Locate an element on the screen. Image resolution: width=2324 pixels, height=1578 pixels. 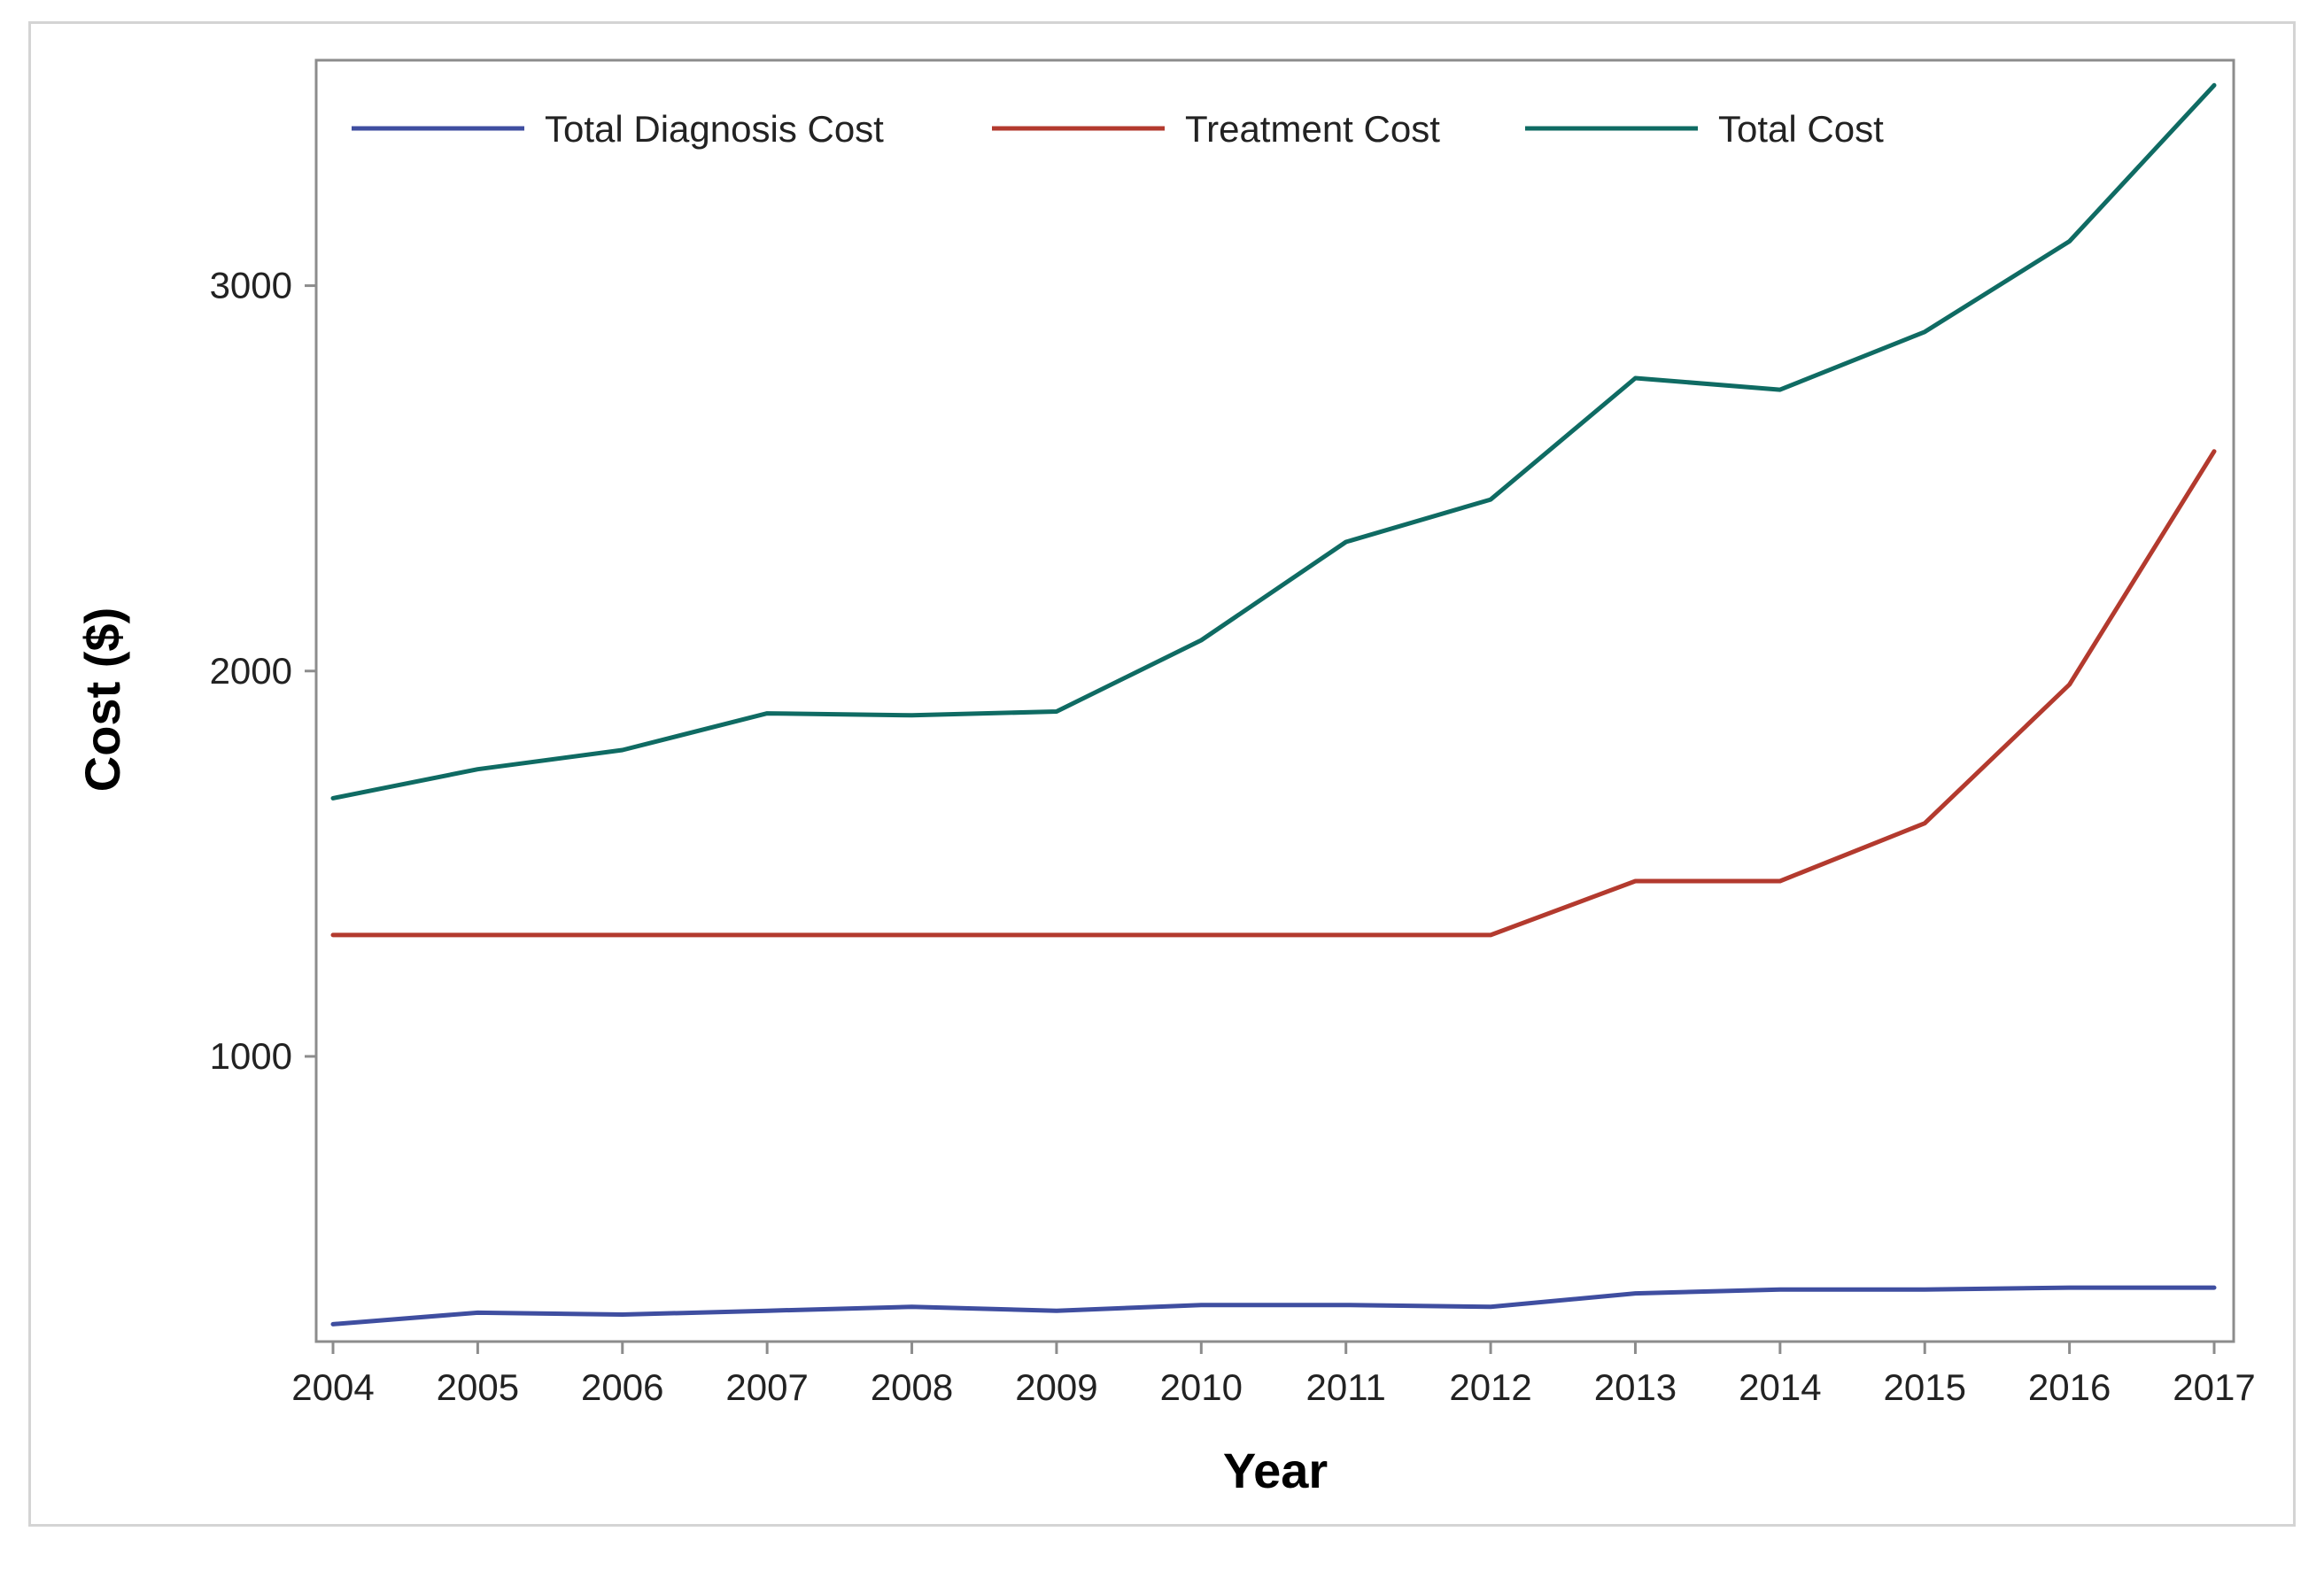
y-tick-label: 2000 is located at coordinates (251, 671).